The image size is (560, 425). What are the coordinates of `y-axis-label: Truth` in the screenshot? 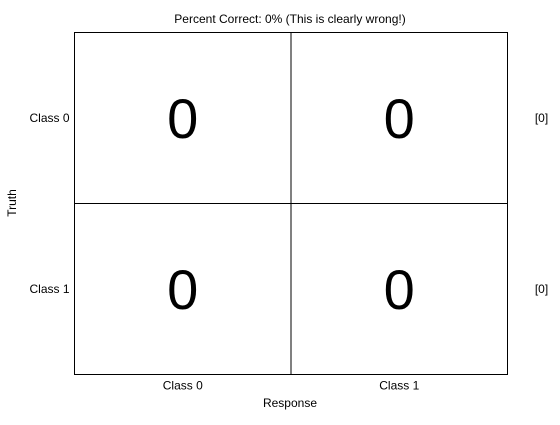 It's located at (12, 203).